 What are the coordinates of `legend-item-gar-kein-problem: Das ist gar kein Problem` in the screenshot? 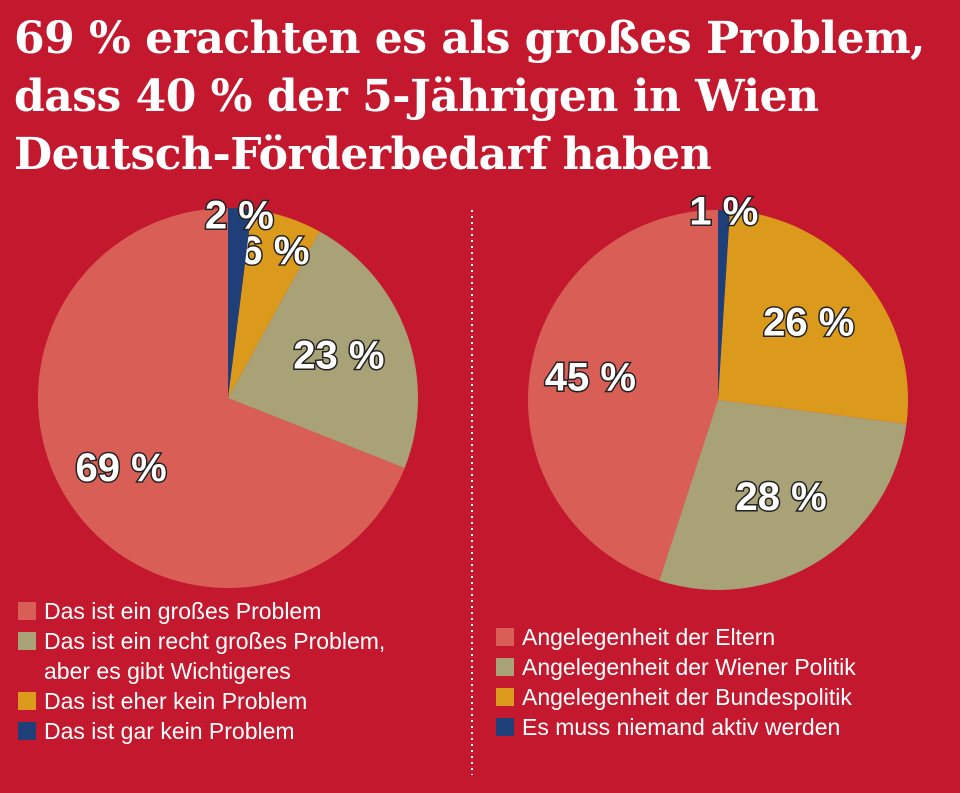 It's located at (243, 731).